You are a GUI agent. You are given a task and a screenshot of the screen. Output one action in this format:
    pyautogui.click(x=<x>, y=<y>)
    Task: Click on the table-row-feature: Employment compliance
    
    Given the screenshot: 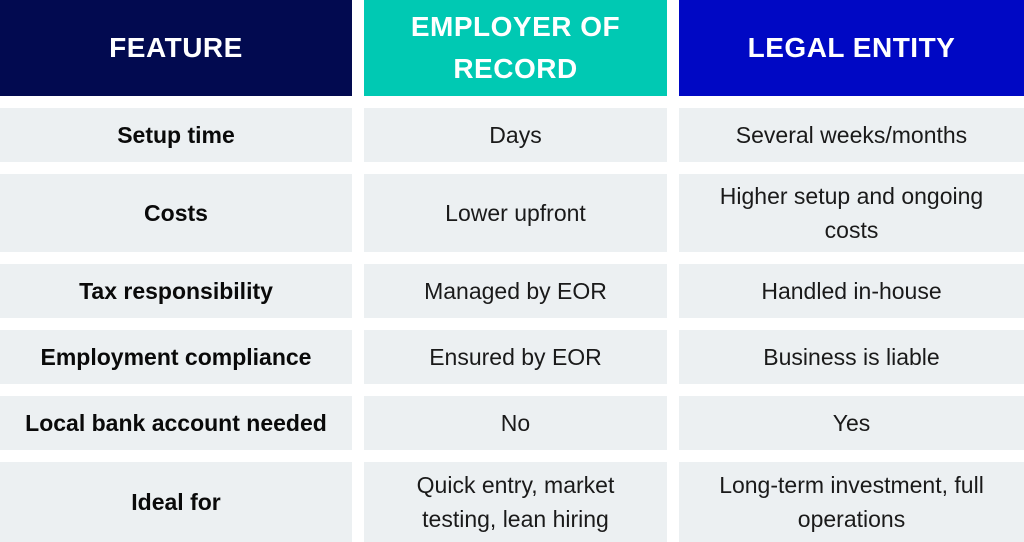 What is the action you would take?
    pyautogui.click(x=176, y=357)
    